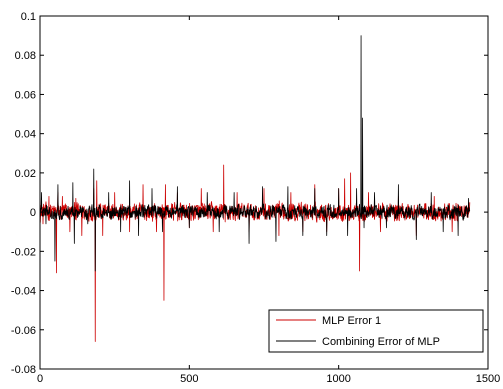 The width and height of the screenshot is (503, 389). I want to click on y-tick-label: 0, so click(33, 213).